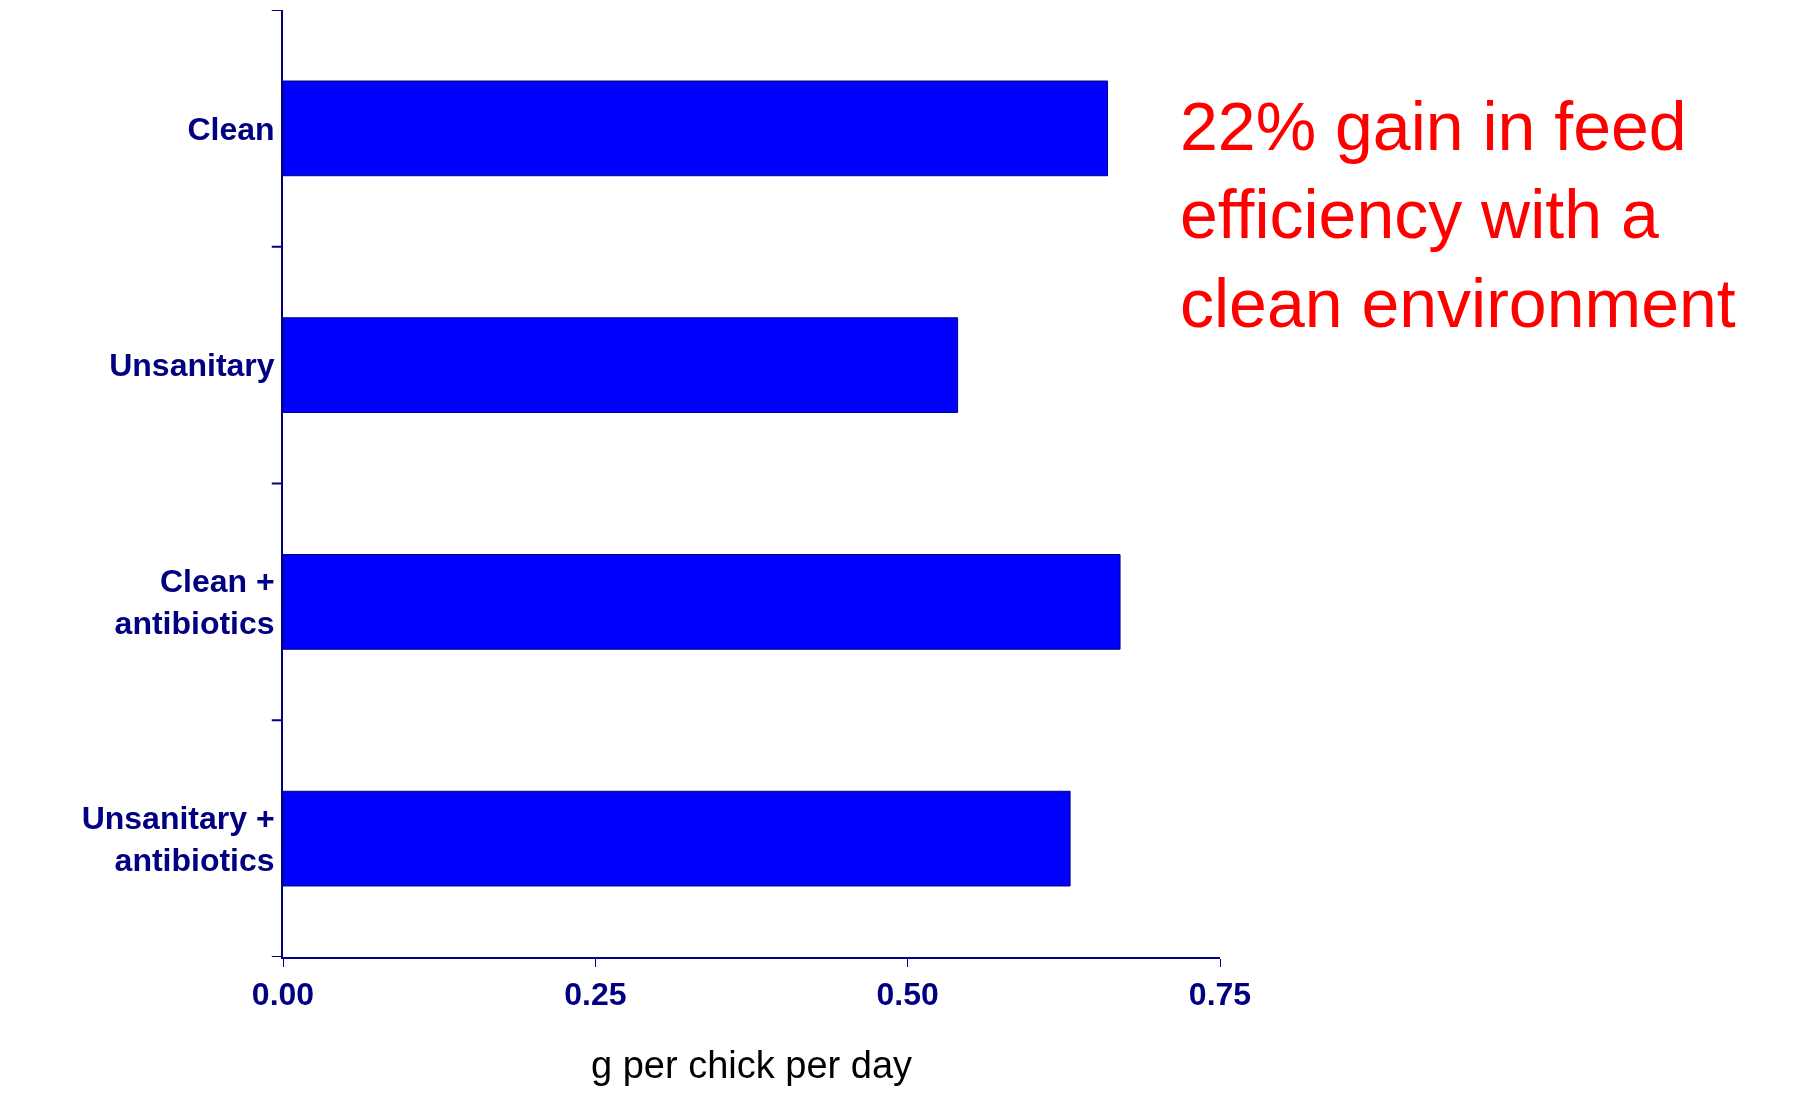 The image size is (1810, 1117). Describe the element at coordinates (231, 128) in the screenshot. I see `y-tick-label: Clean` at that location.